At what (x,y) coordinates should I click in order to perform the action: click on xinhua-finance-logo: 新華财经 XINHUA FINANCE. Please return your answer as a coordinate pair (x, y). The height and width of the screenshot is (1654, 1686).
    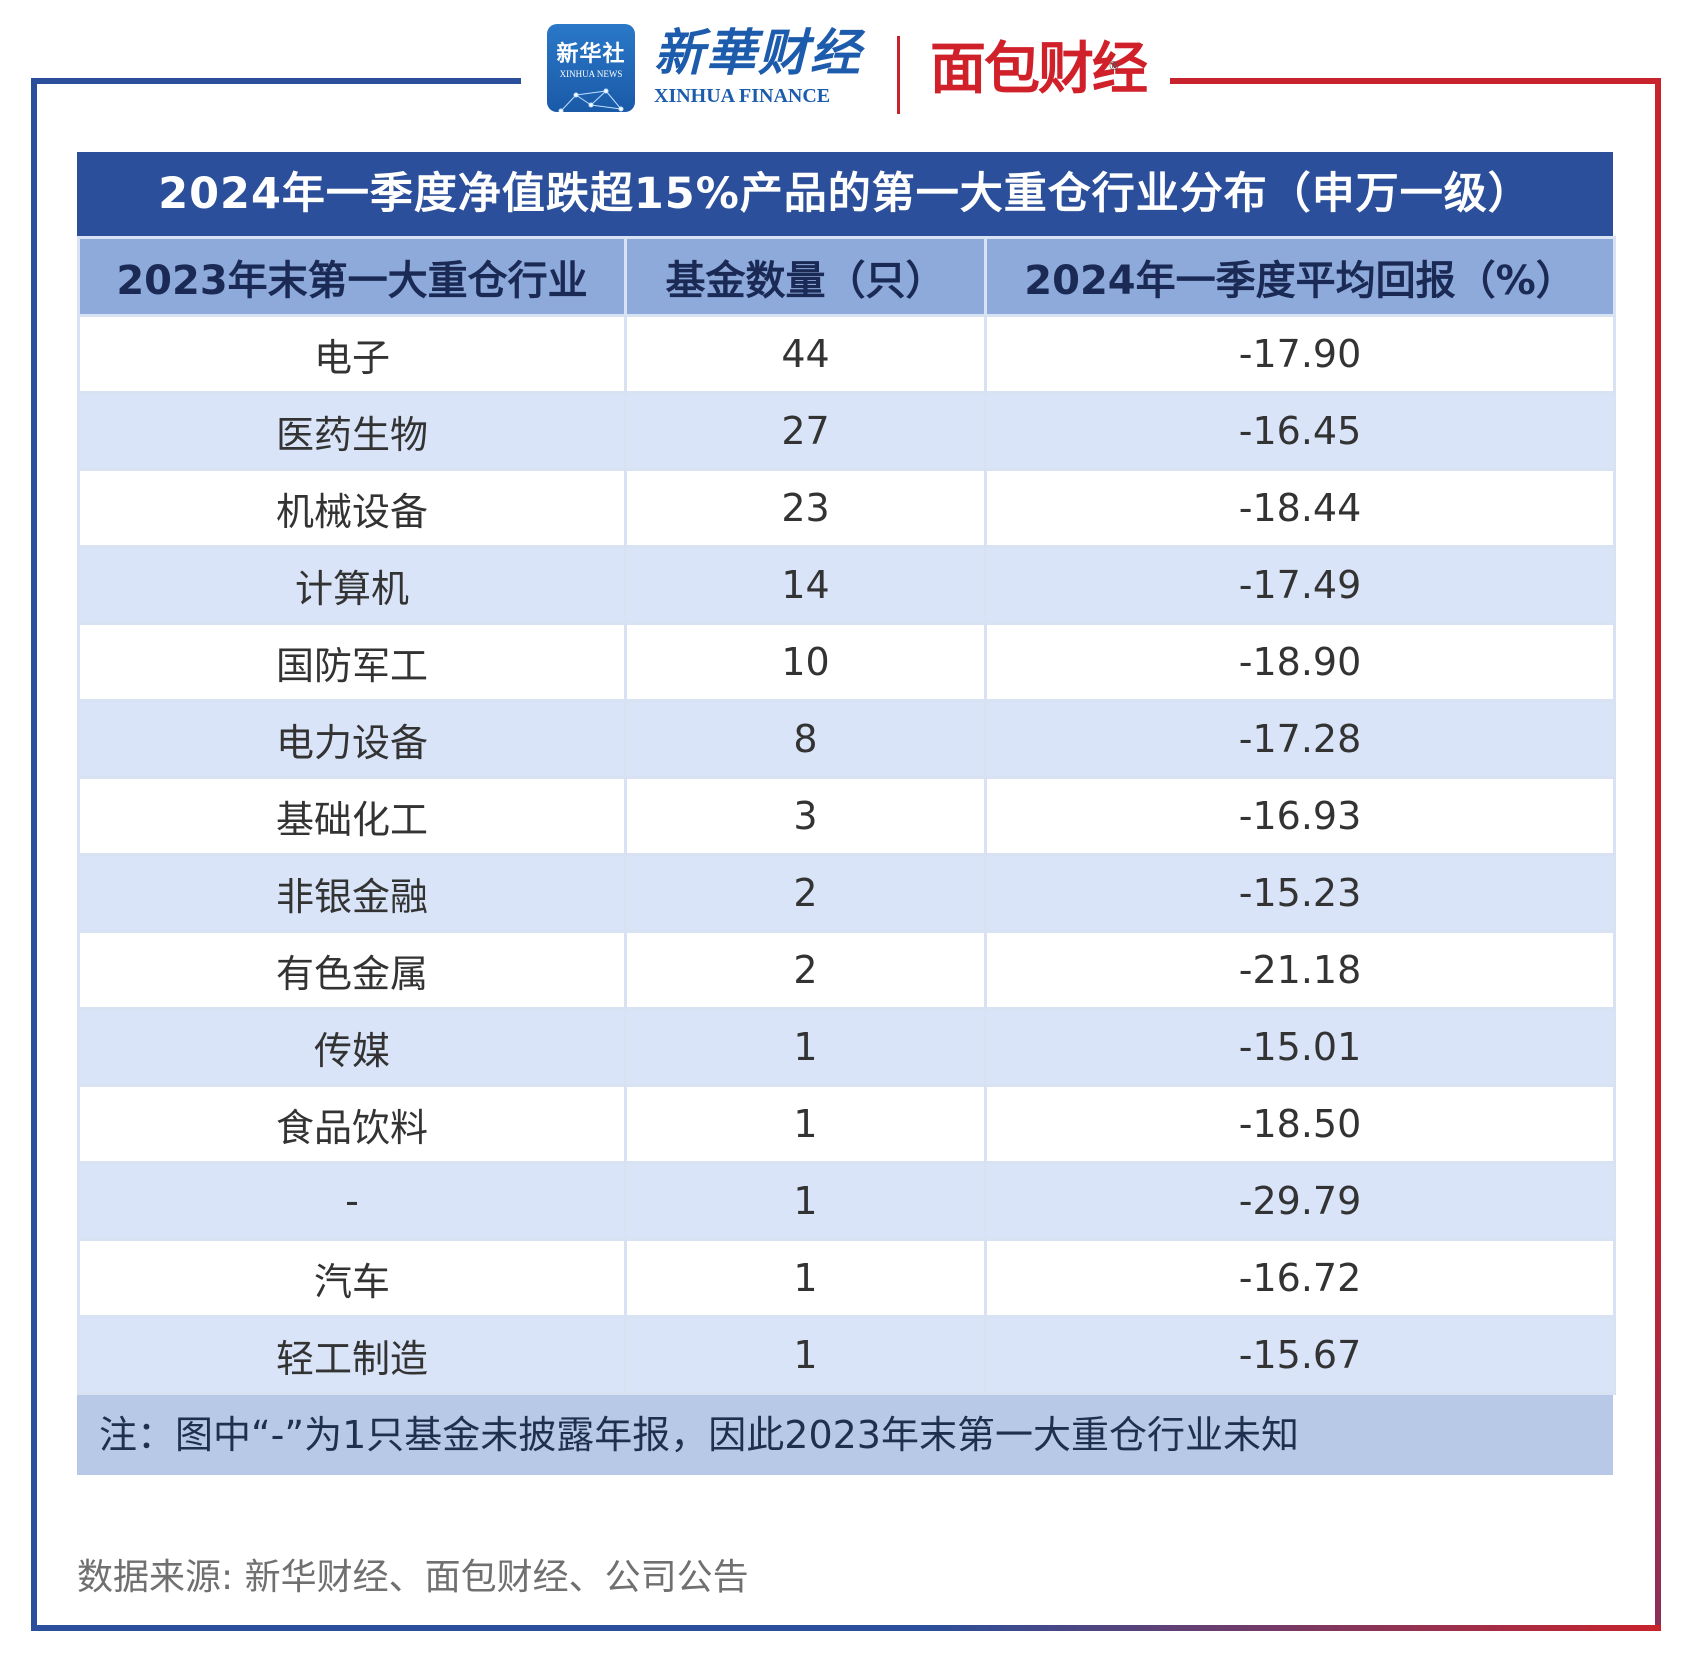
    Looking at the image, I should click on (759, 68).